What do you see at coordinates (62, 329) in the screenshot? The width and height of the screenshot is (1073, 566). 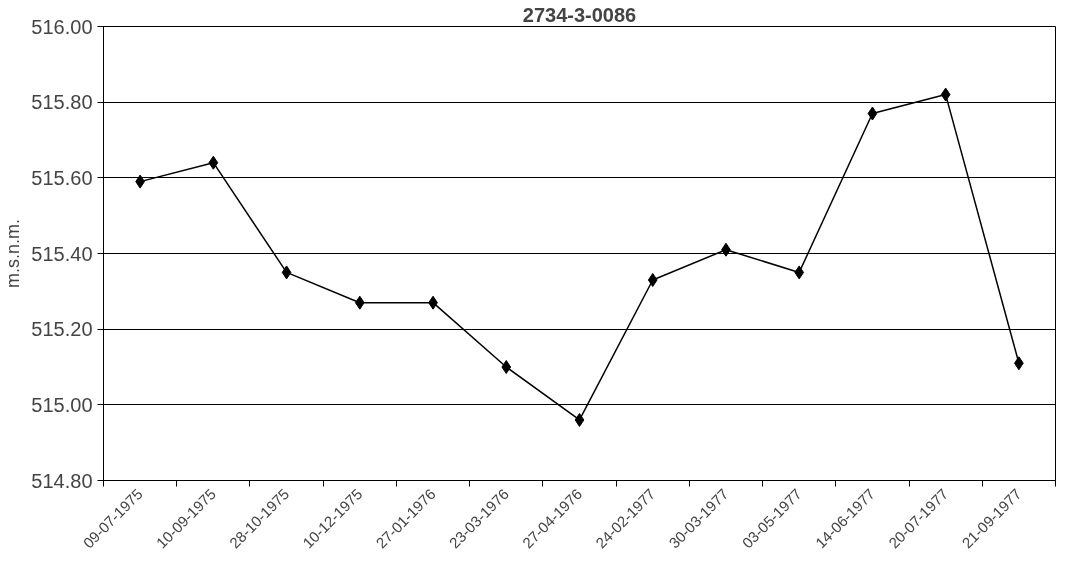 I see `y-tick-label: 515.20` at bounding box center [62, 329].